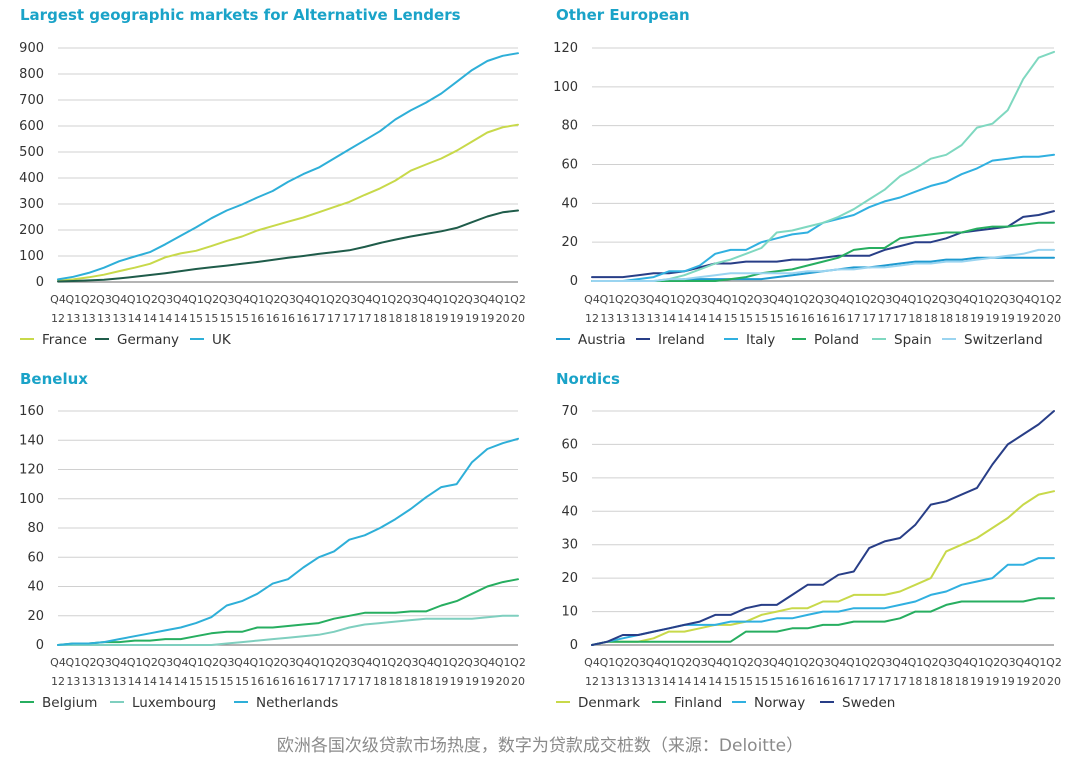 The height and width of the screenshot is (759, 1080). What do you see at coordinates (569, 126) in the screenshot?
I see `y-tick-label: 80` at bounding box center [569, 126].